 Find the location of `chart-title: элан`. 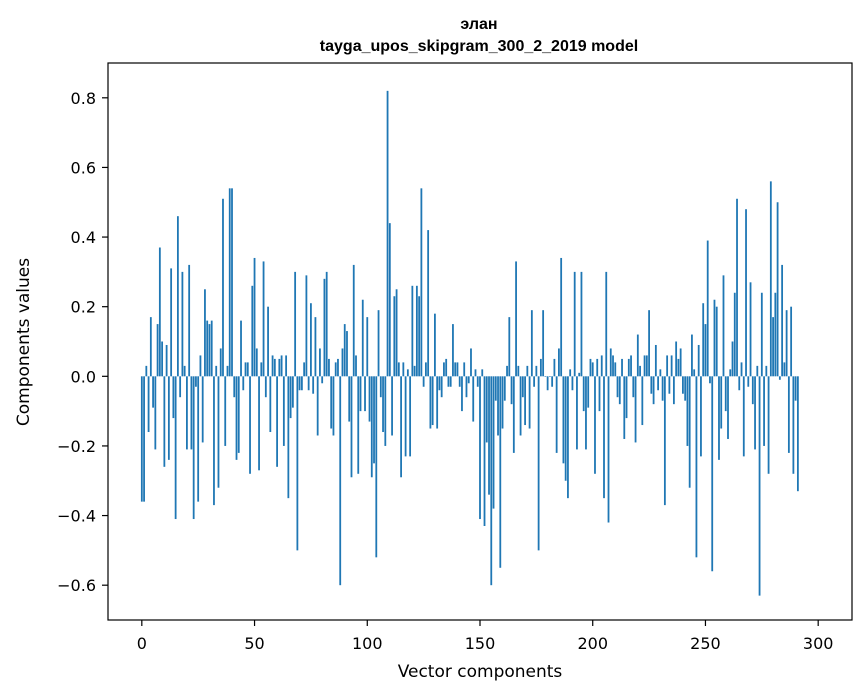

chart-title: элан is located at coordinates (478, 24).